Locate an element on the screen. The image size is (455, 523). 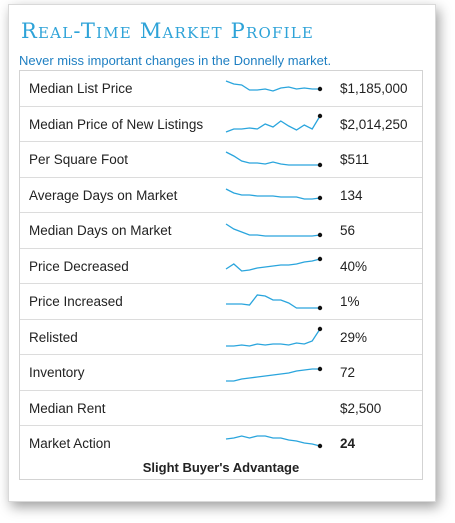
sparkline-price-decreased is located at coordinates (274, 264).